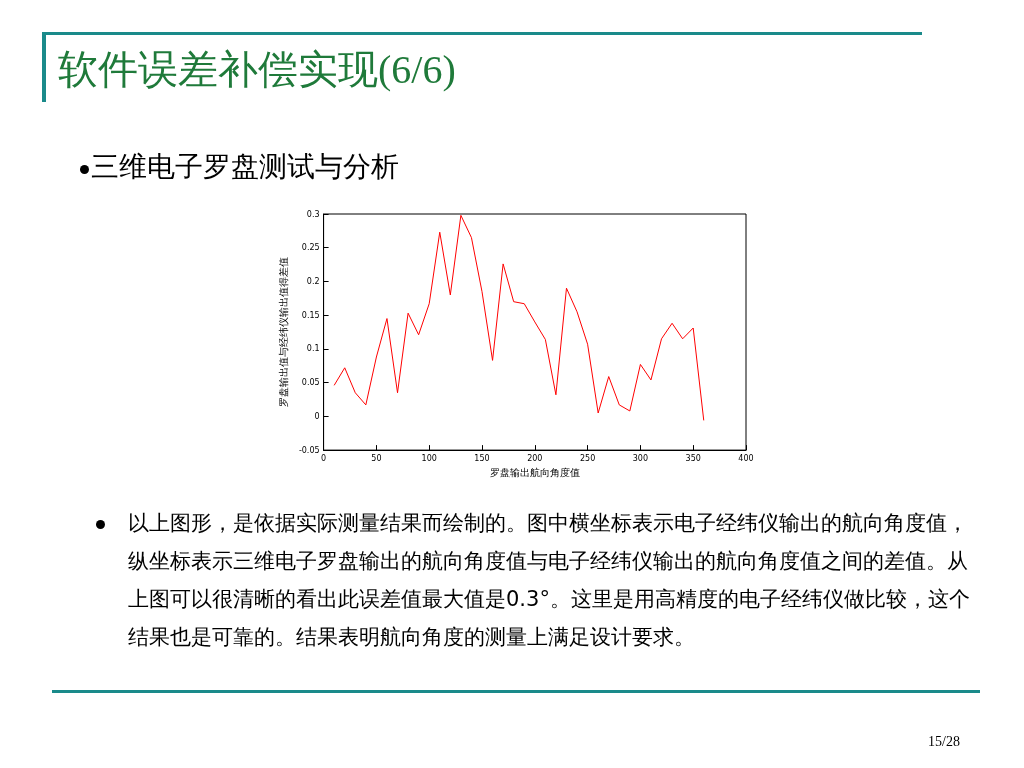  I want to click on x-tick-label: 0, so click(324, 458).